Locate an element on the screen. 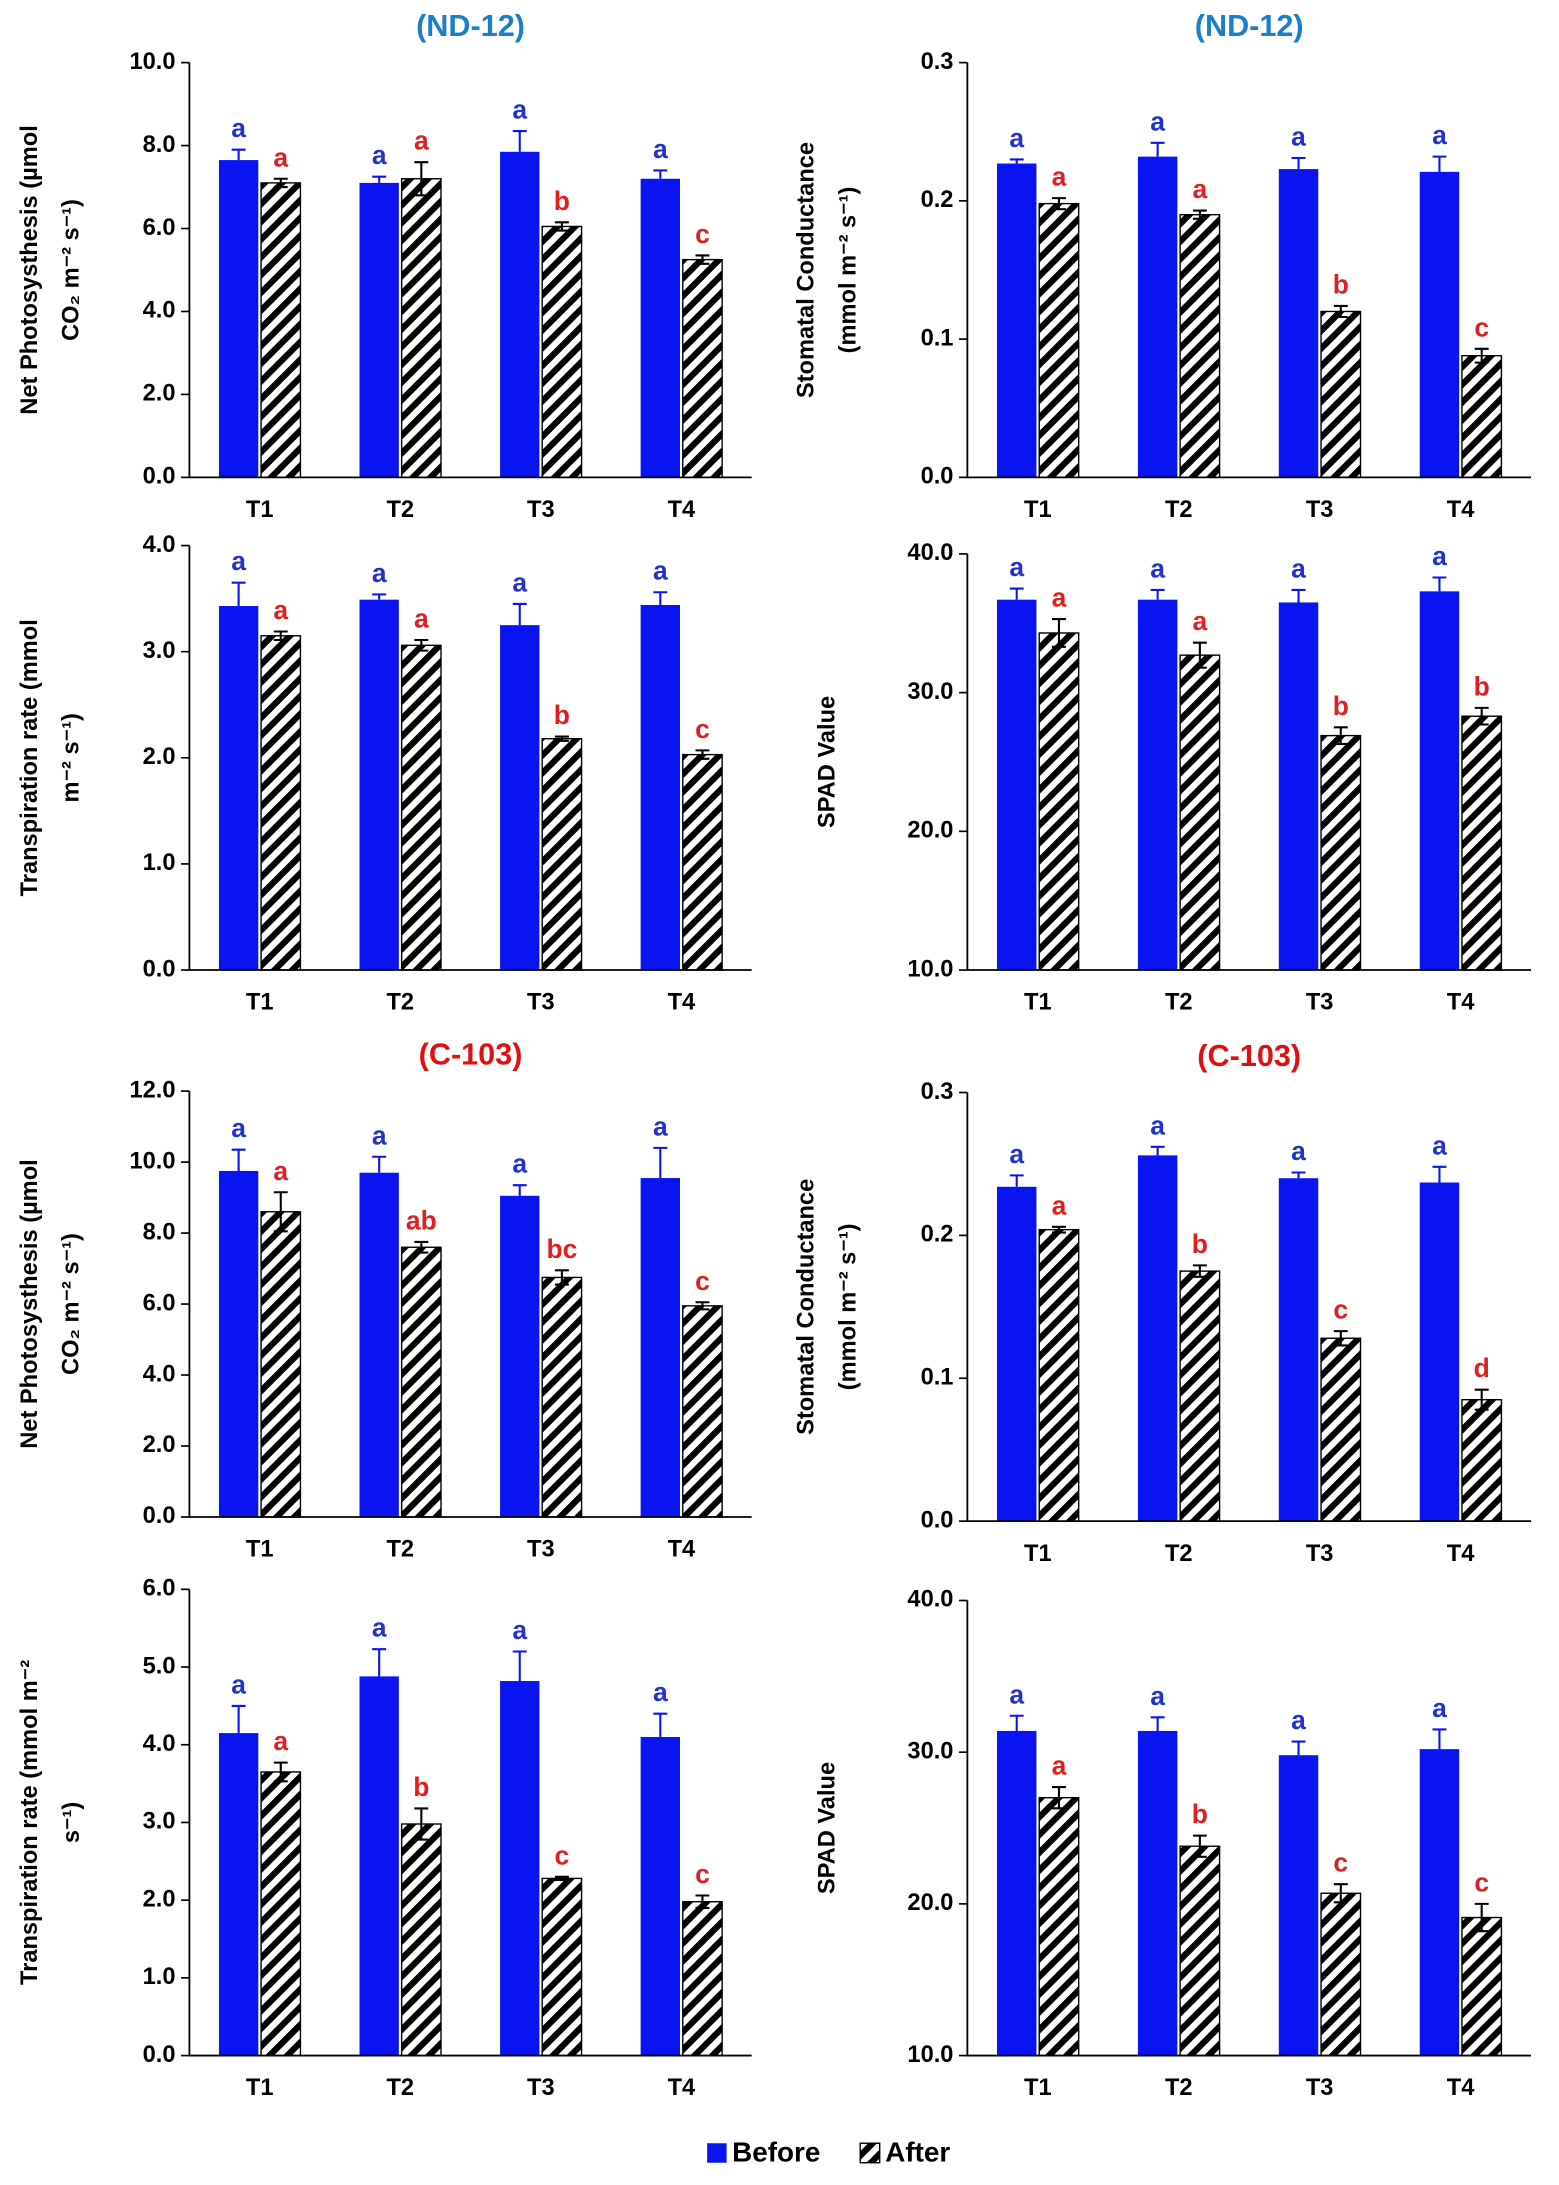 This screenshot has height=2185, width=1559. y-tick-label: 0.2 is located at coordinates (937, 1235).